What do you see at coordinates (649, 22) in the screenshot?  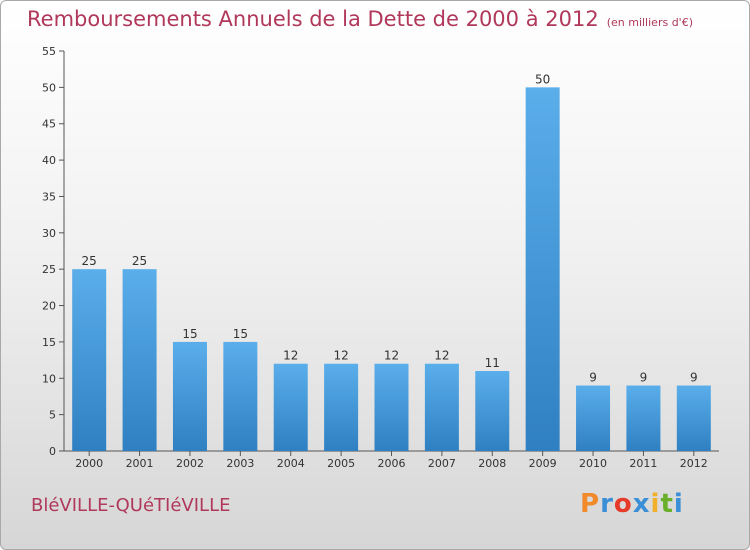 I see `chart-unit: (en milliers d'€)` at bounding box center [649, 22].